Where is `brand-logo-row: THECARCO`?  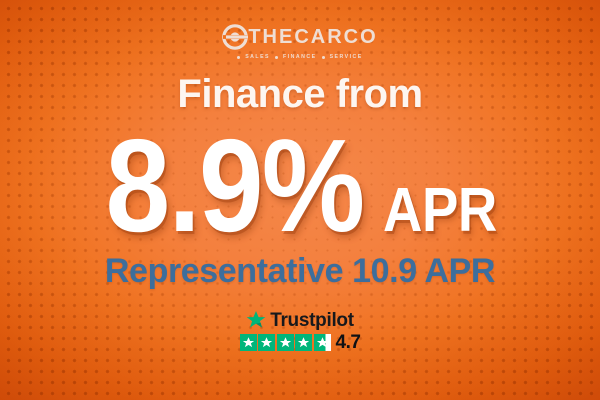 brand-logo-row: THECARCO is located at coordinates (299, 37).